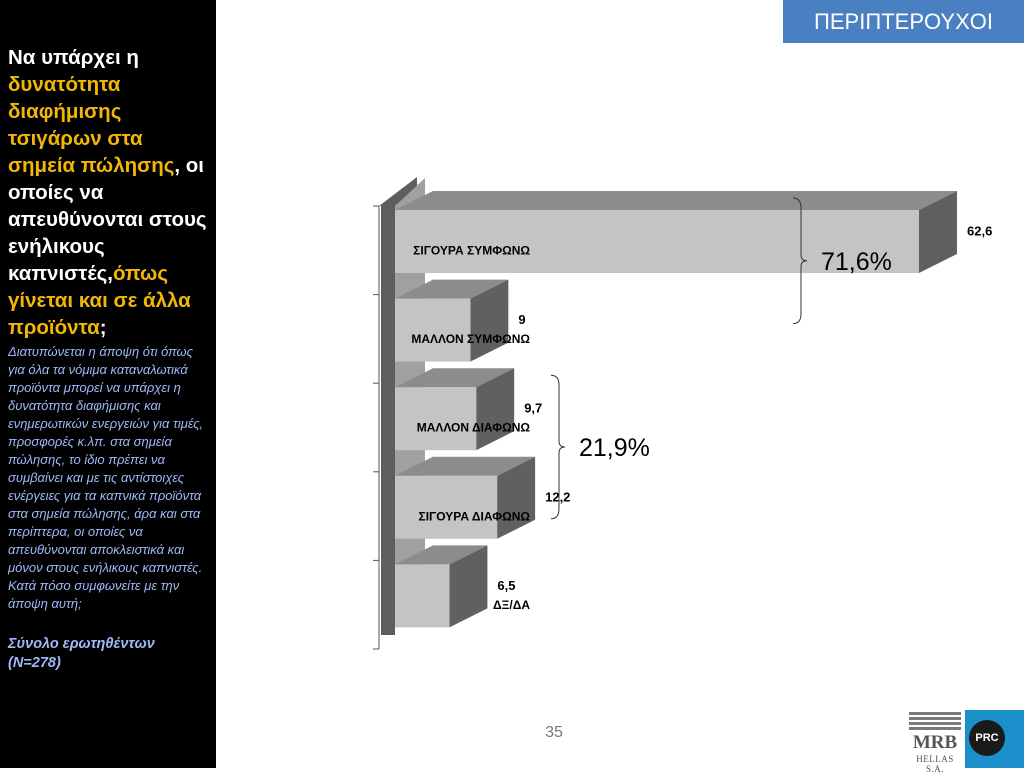 This screenshot has width=1024, height=774. I want to click on chart-group-brackets: 71,6% 21,9%, so click(721, 358).